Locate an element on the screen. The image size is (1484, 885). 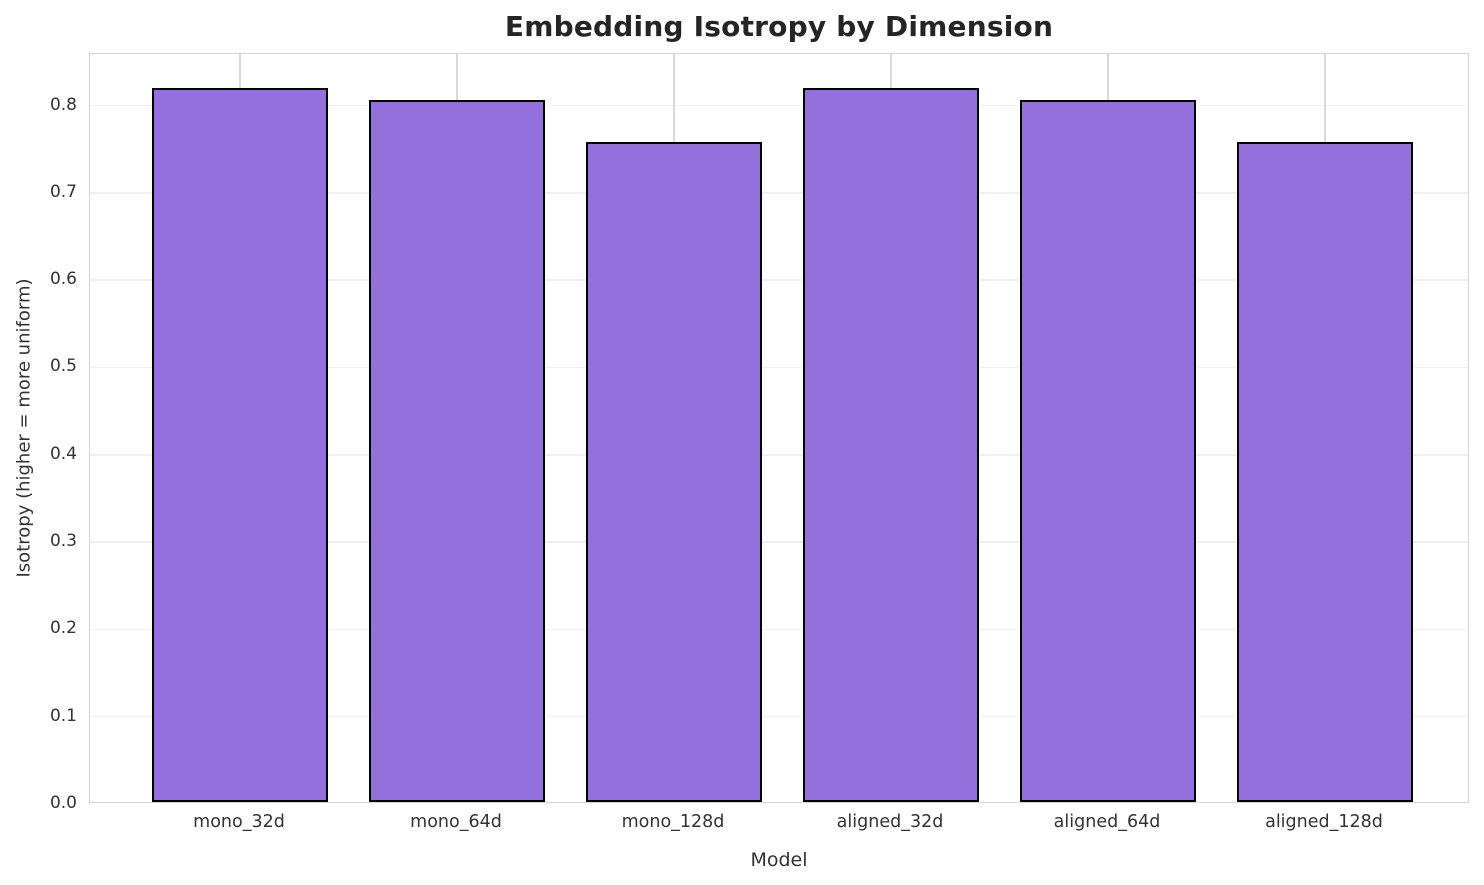
x-axis-label: Model is located at coordinates (779, 860).